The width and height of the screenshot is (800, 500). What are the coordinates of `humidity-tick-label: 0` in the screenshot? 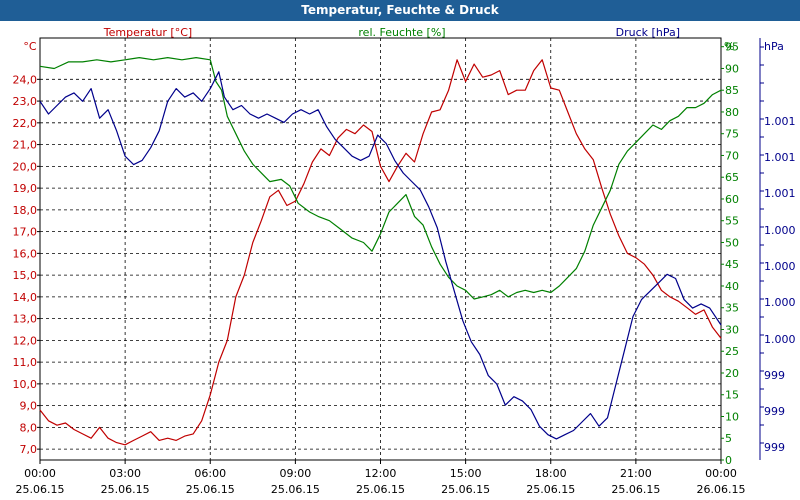 It's located at (728, 460).